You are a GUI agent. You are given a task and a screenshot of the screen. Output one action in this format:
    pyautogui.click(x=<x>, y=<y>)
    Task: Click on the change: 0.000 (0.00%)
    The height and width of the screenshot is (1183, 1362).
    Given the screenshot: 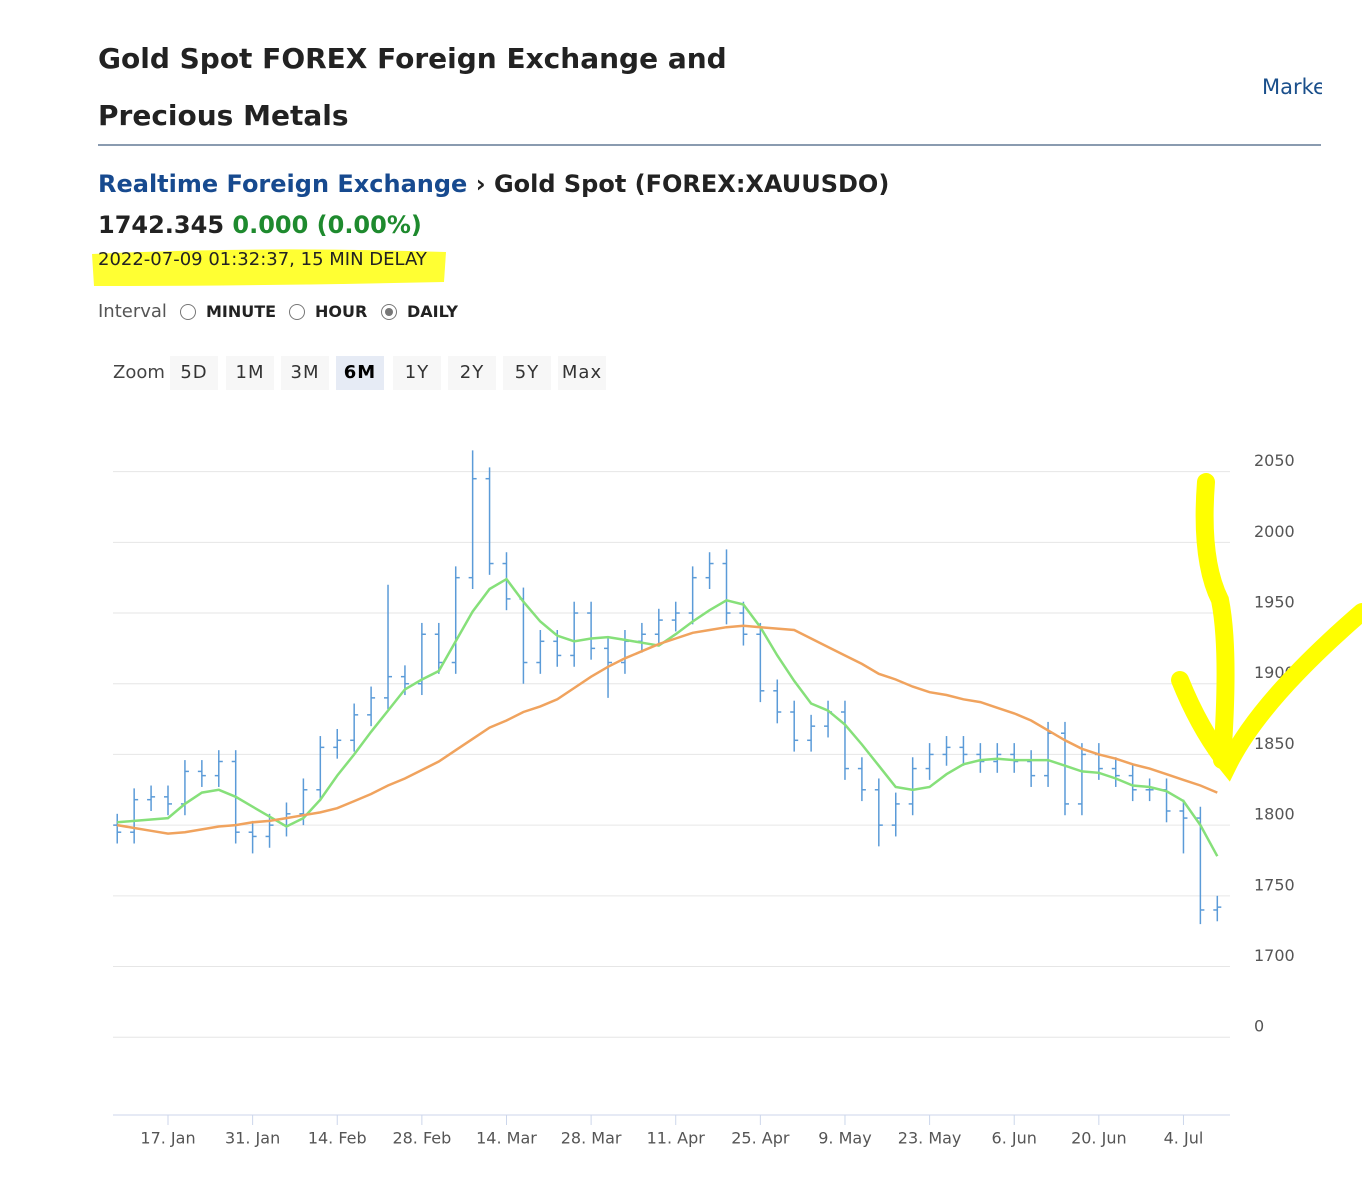 What is the action you would take?
    pyautogui.click(x=327, y=225)
    